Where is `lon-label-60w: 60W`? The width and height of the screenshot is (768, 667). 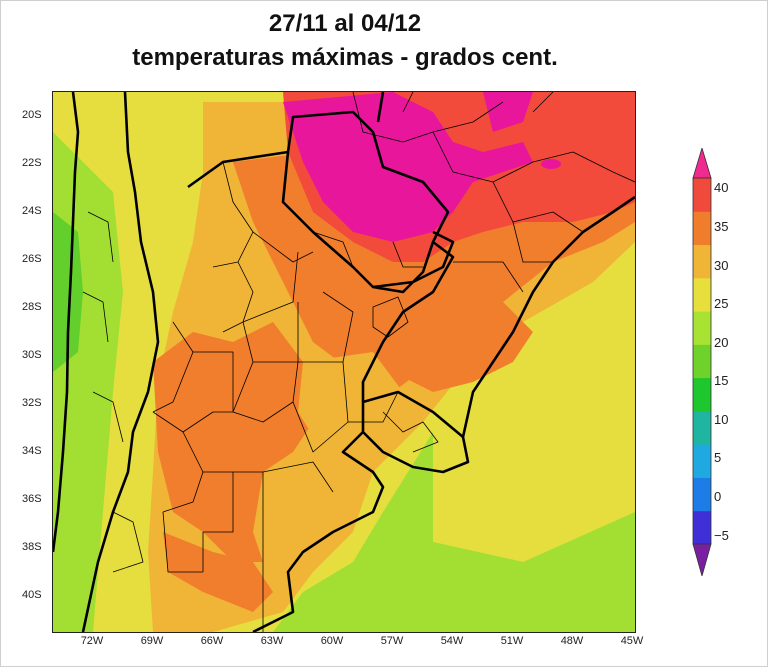
lon-label-60w: 60W is located at coordinates (332, 641).